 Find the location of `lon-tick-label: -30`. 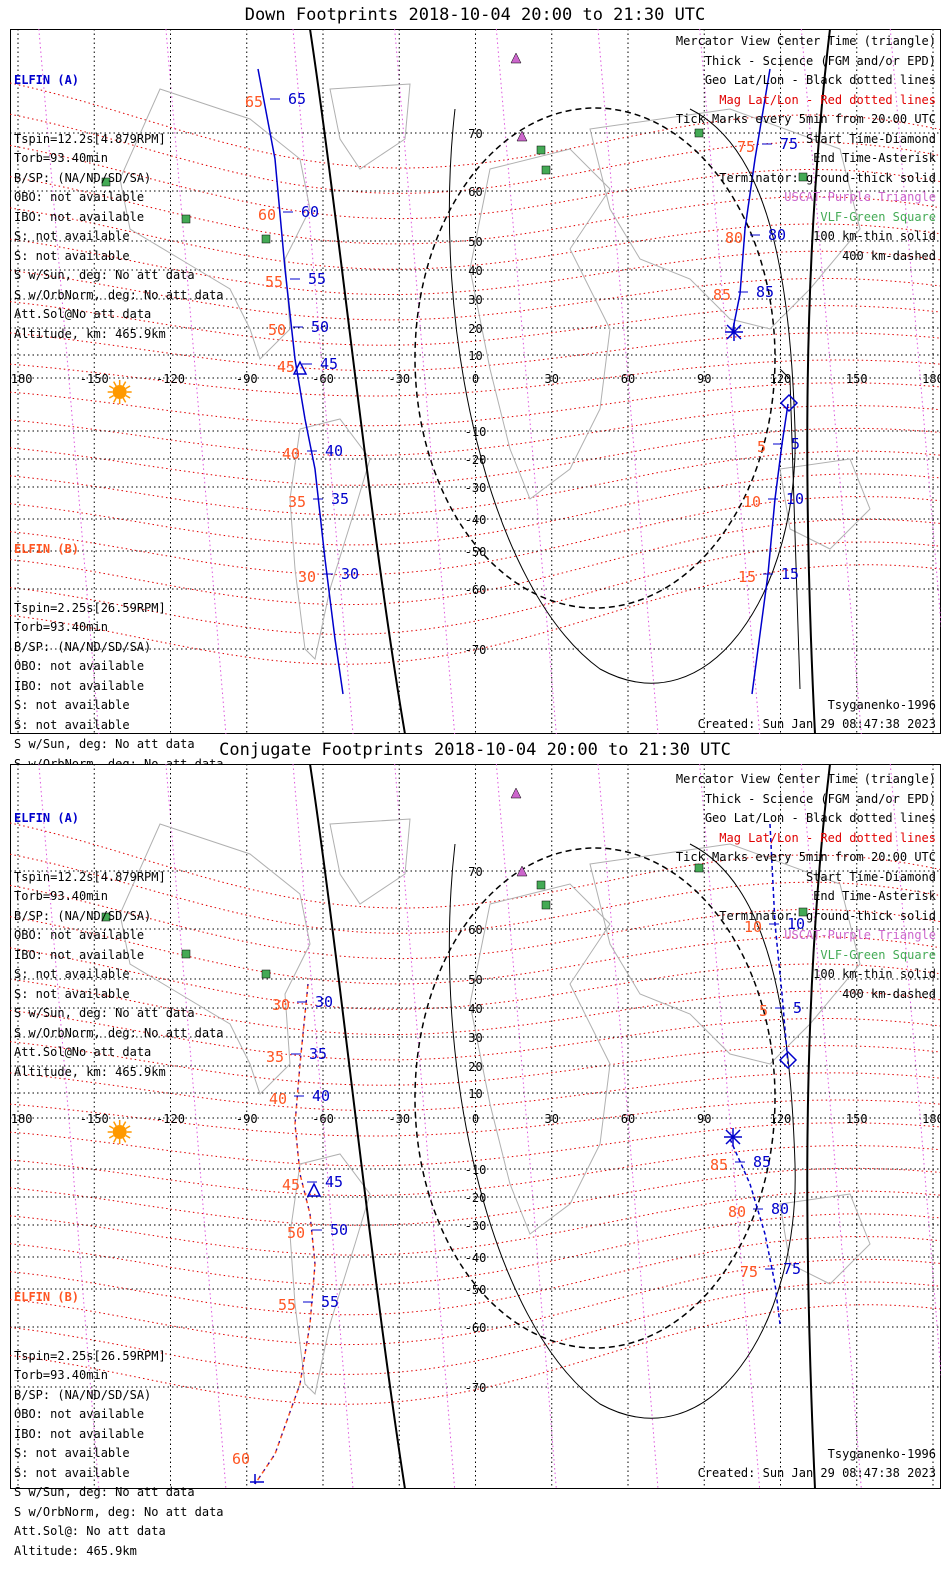

lon-tick-label: -30 is located at coordinates (399, 379).